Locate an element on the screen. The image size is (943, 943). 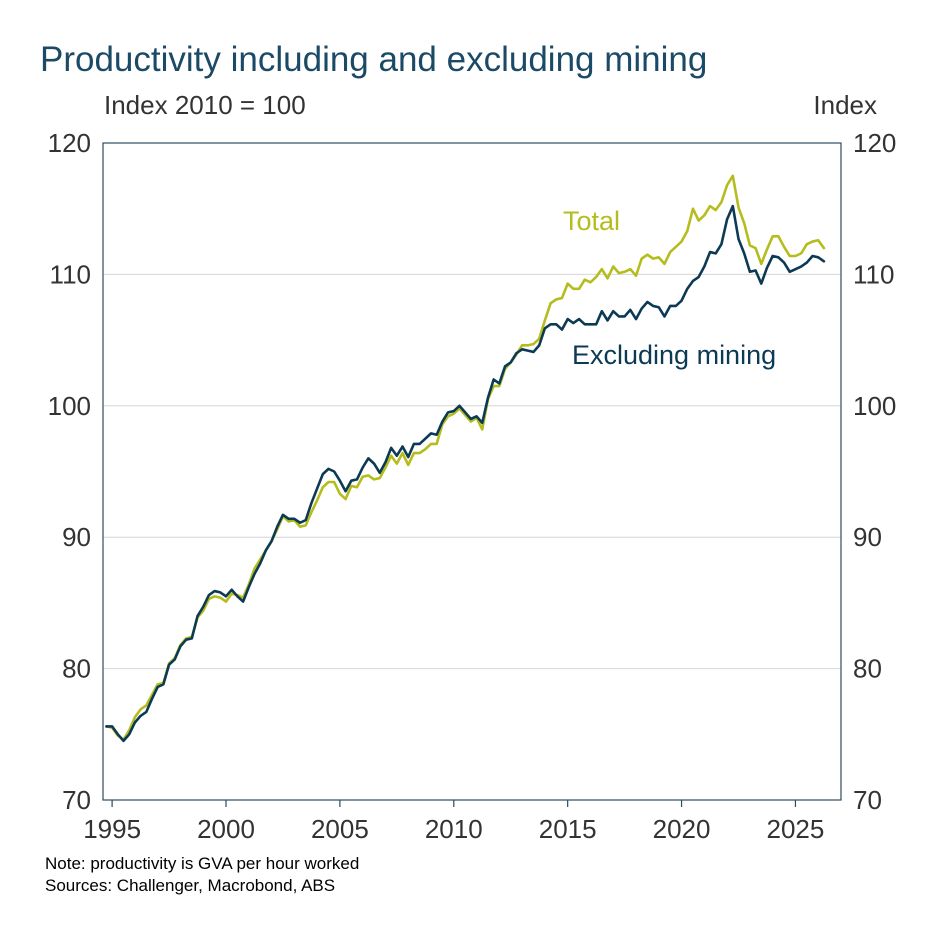
x-tick-label: 2015 is located at coordinates (568, 829).